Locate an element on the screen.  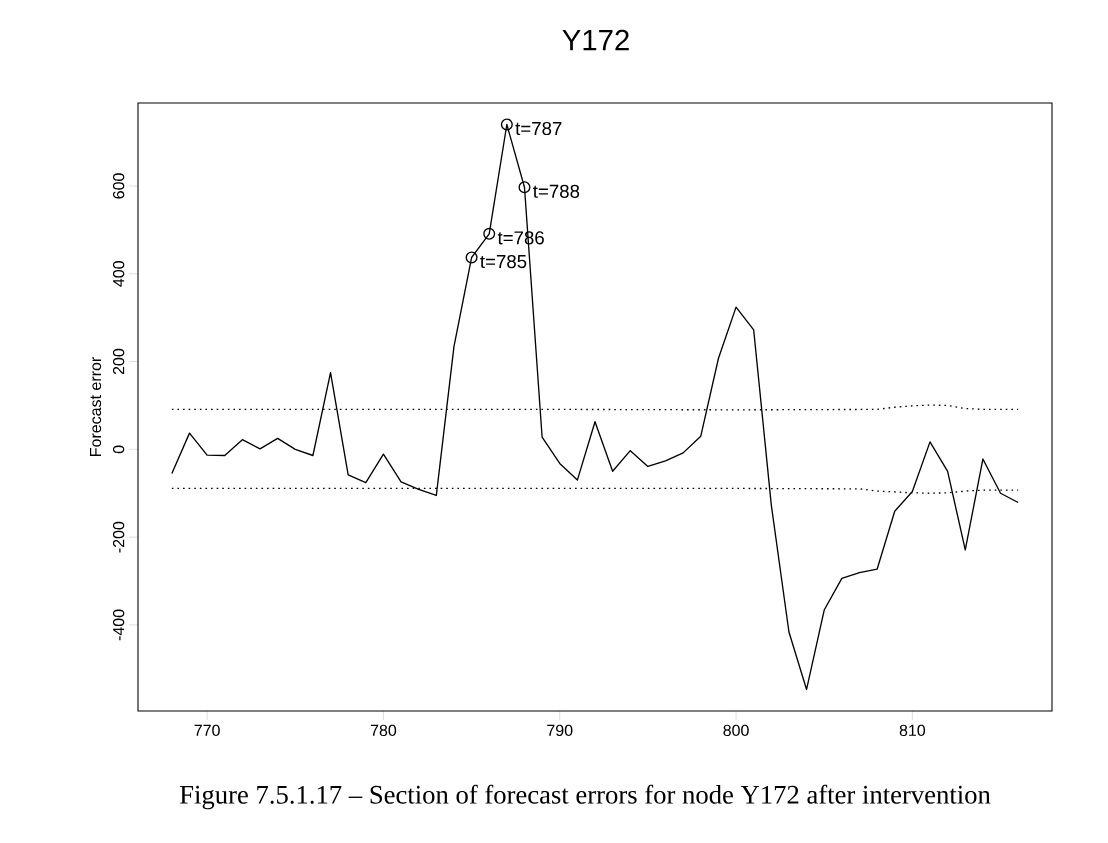
y-axis-title: Forecast error is located at coordinates (95, 406).